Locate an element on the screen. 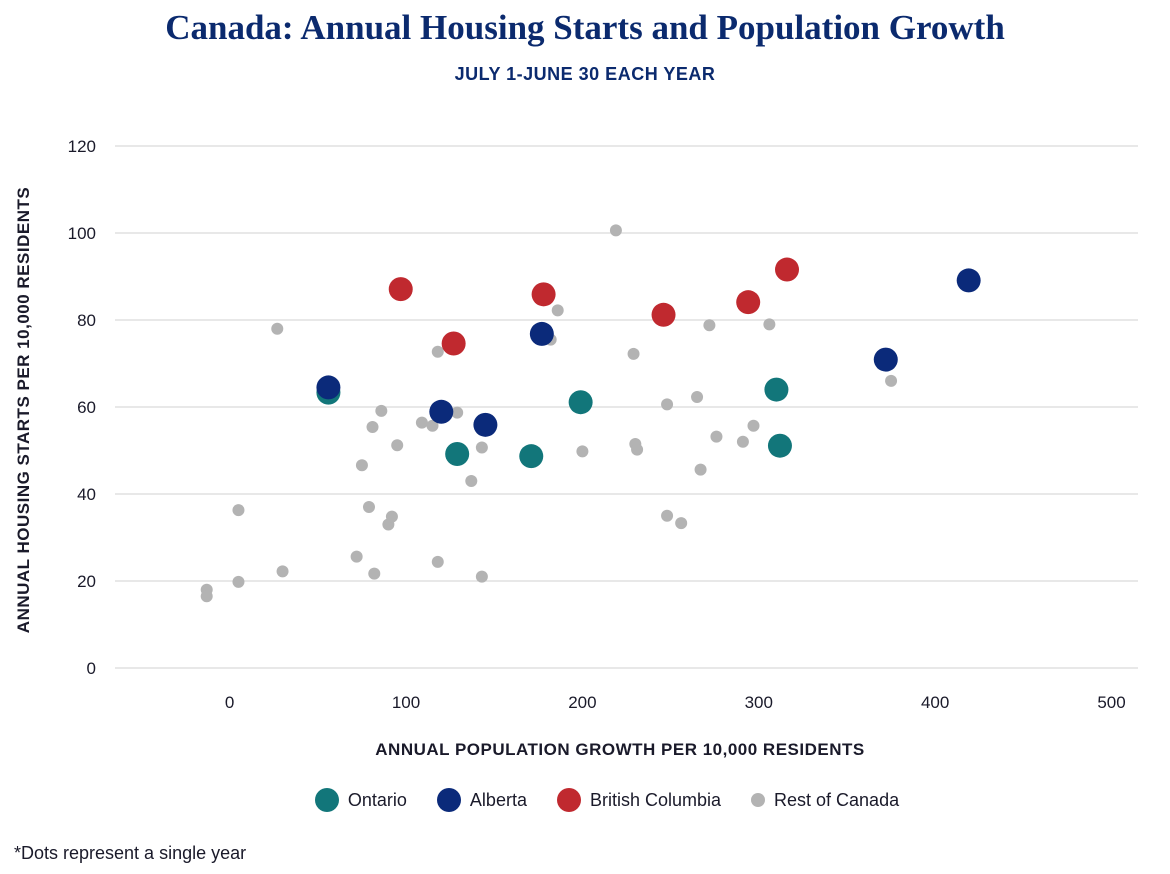 Image resolution: width=1170 pixels, height=874 pixels. legend-label-ontario: Ontario is located at coordinates (377, 799).